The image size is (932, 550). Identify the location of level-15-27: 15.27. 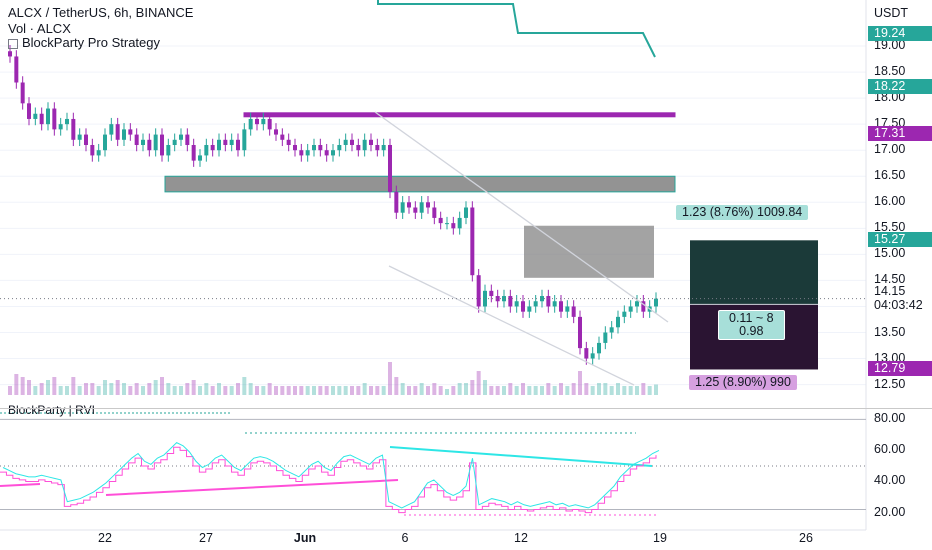
(900, 240).